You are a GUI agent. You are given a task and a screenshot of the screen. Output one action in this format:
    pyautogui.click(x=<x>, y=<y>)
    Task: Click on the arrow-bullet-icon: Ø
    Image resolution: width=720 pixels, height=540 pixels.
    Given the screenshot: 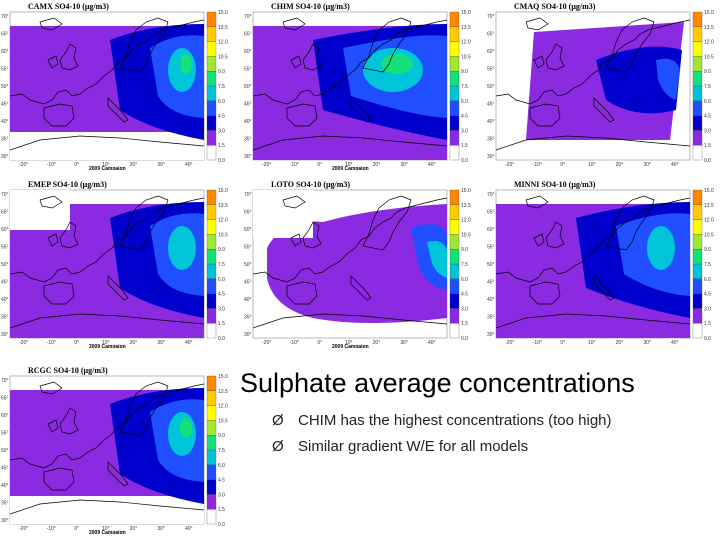 What is the action you would take?
    pyautogui.click(x=278, y=420)
    